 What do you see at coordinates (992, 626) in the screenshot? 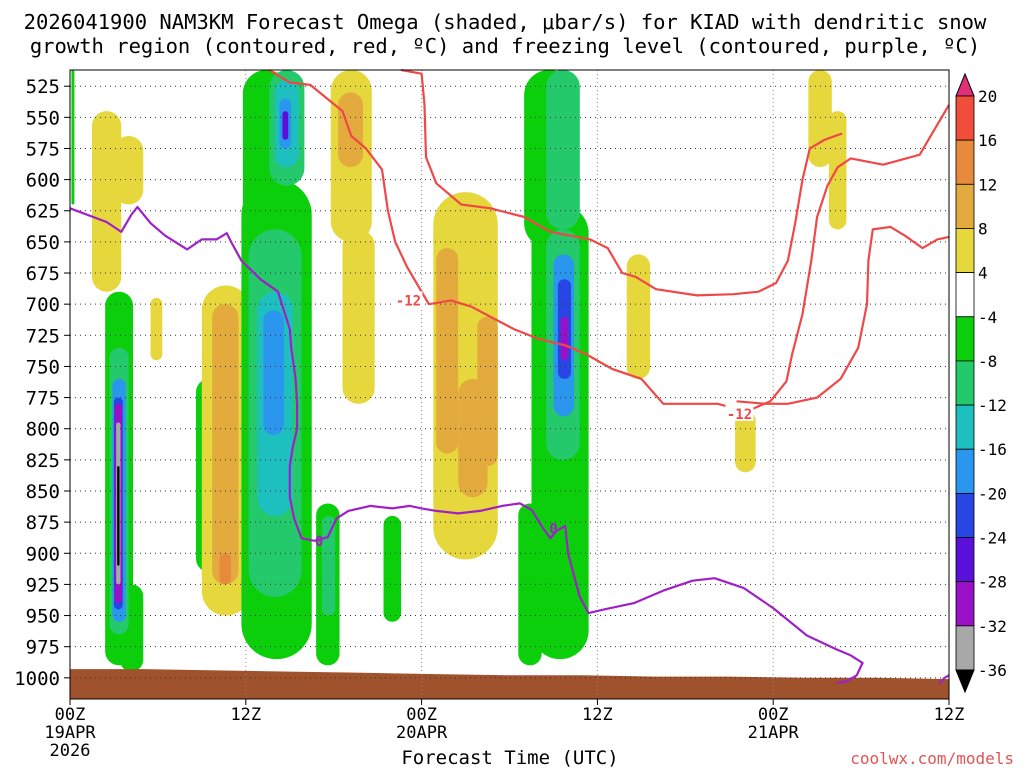
I see `colorbar-label: -32` at bounding box center [992, 626].